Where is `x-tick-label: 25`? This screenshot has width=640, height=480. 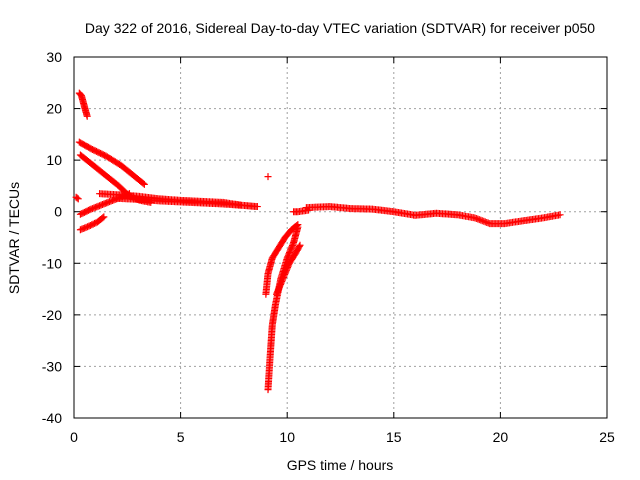 x-tick-label: 25 is located at coordinates (607, 437).